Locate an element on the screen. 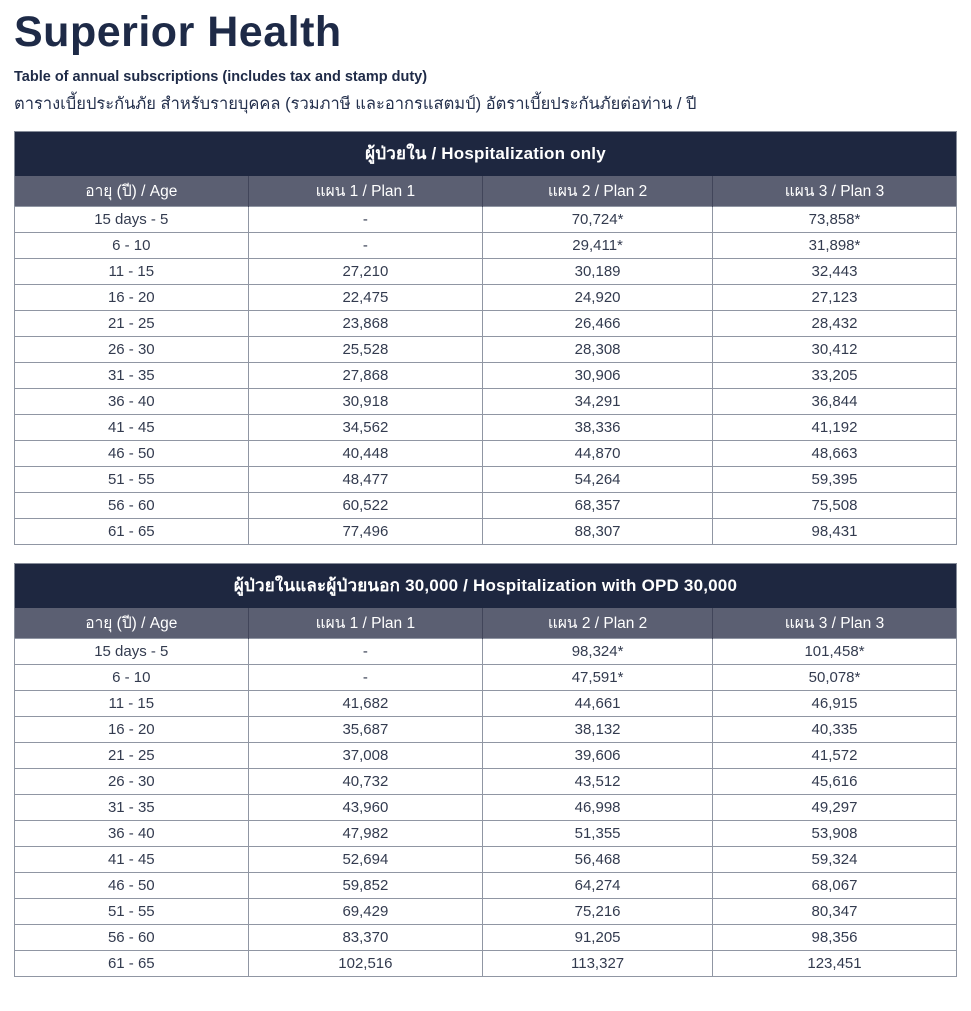 This screenshot has height=1011, width=971. premium-cell: 44,661 is located at coordinates (597, 703).